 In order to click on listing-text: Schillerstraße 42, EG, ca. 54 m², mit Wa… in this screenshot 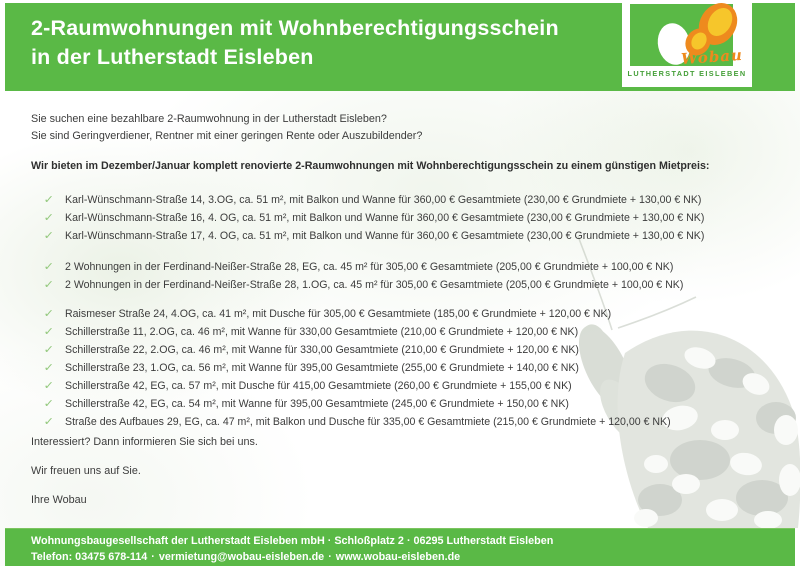, I will do `click(317, 404)`.